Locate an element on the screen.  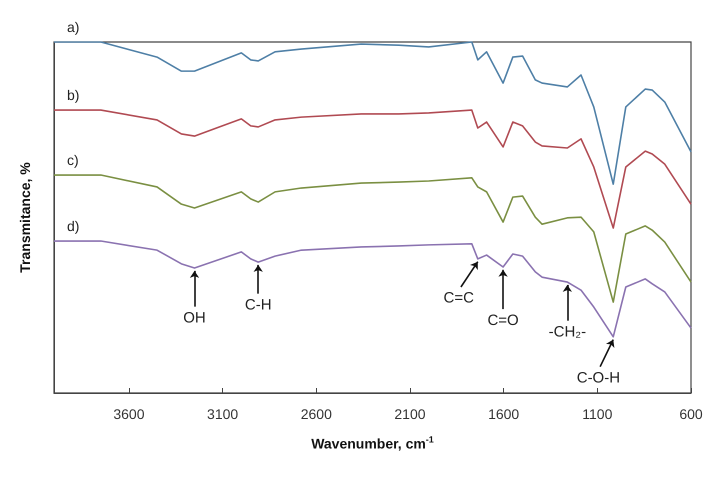
annotation: C=C is located at coordinates (458, 297).